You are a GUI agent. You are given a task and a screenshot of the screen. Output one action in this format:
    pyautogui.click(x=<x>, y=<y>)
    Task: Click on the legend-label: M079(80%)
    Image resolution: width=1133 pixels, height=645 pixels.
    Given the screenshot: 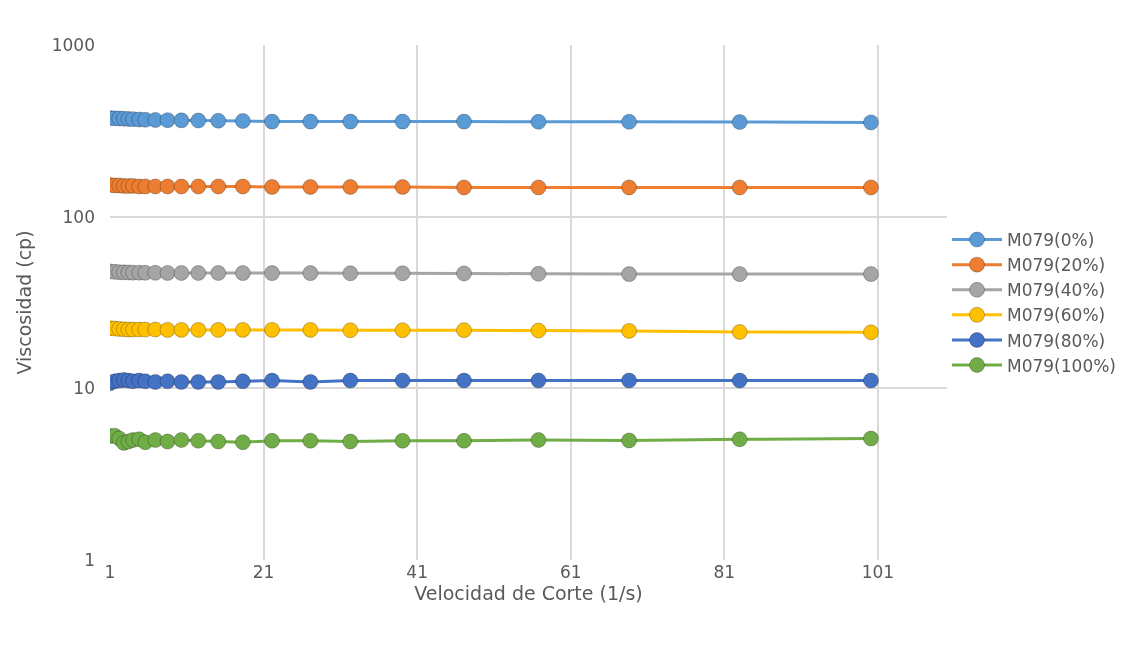 What is the action you would take?
    pyautogui.click(x=1056, y=340)
    